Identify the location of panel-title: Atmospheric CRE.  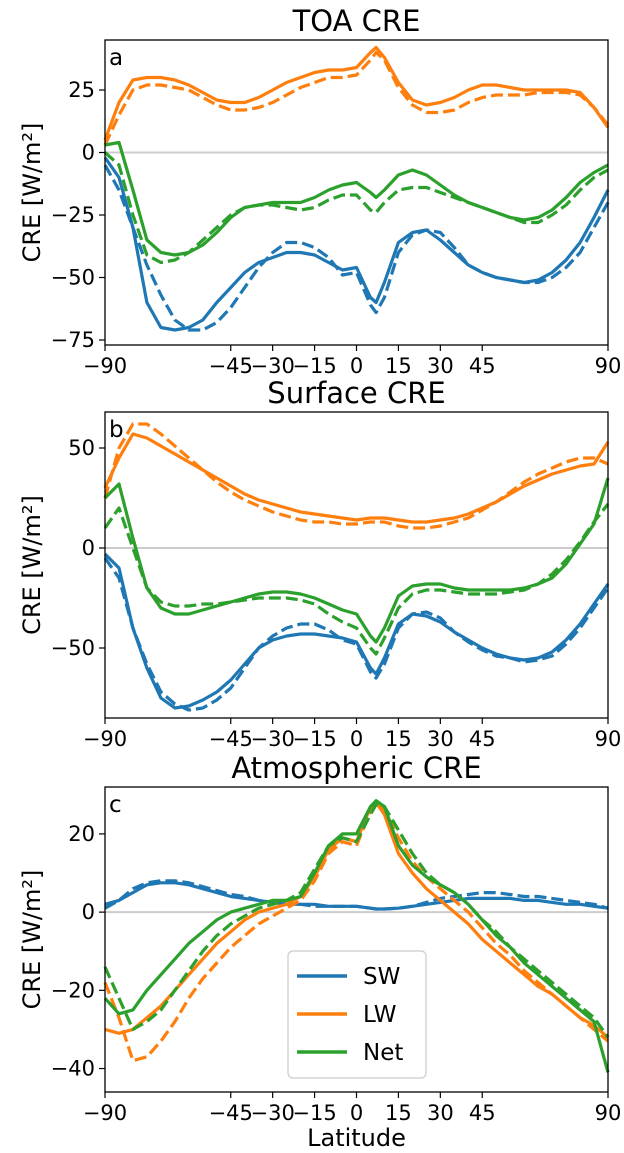
(356, 768).